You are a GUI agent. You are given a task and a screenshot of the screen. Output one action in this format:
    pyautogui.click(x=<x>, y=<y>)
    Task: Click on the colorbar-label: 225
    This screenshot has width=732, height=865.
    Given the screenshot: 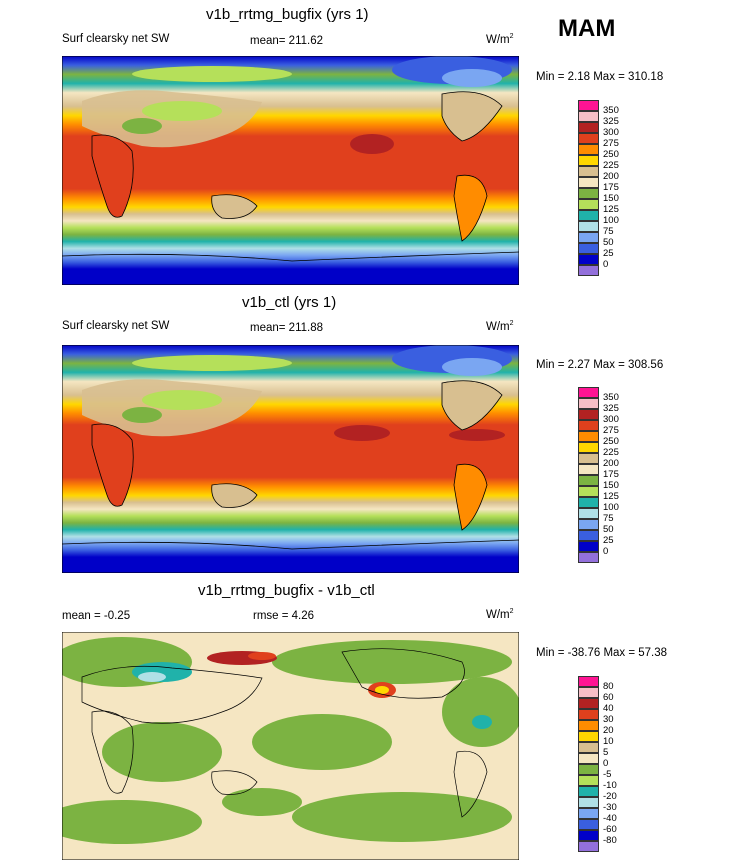 What is the action you would take?
    pyautogui.click(x=611, y=452)
    